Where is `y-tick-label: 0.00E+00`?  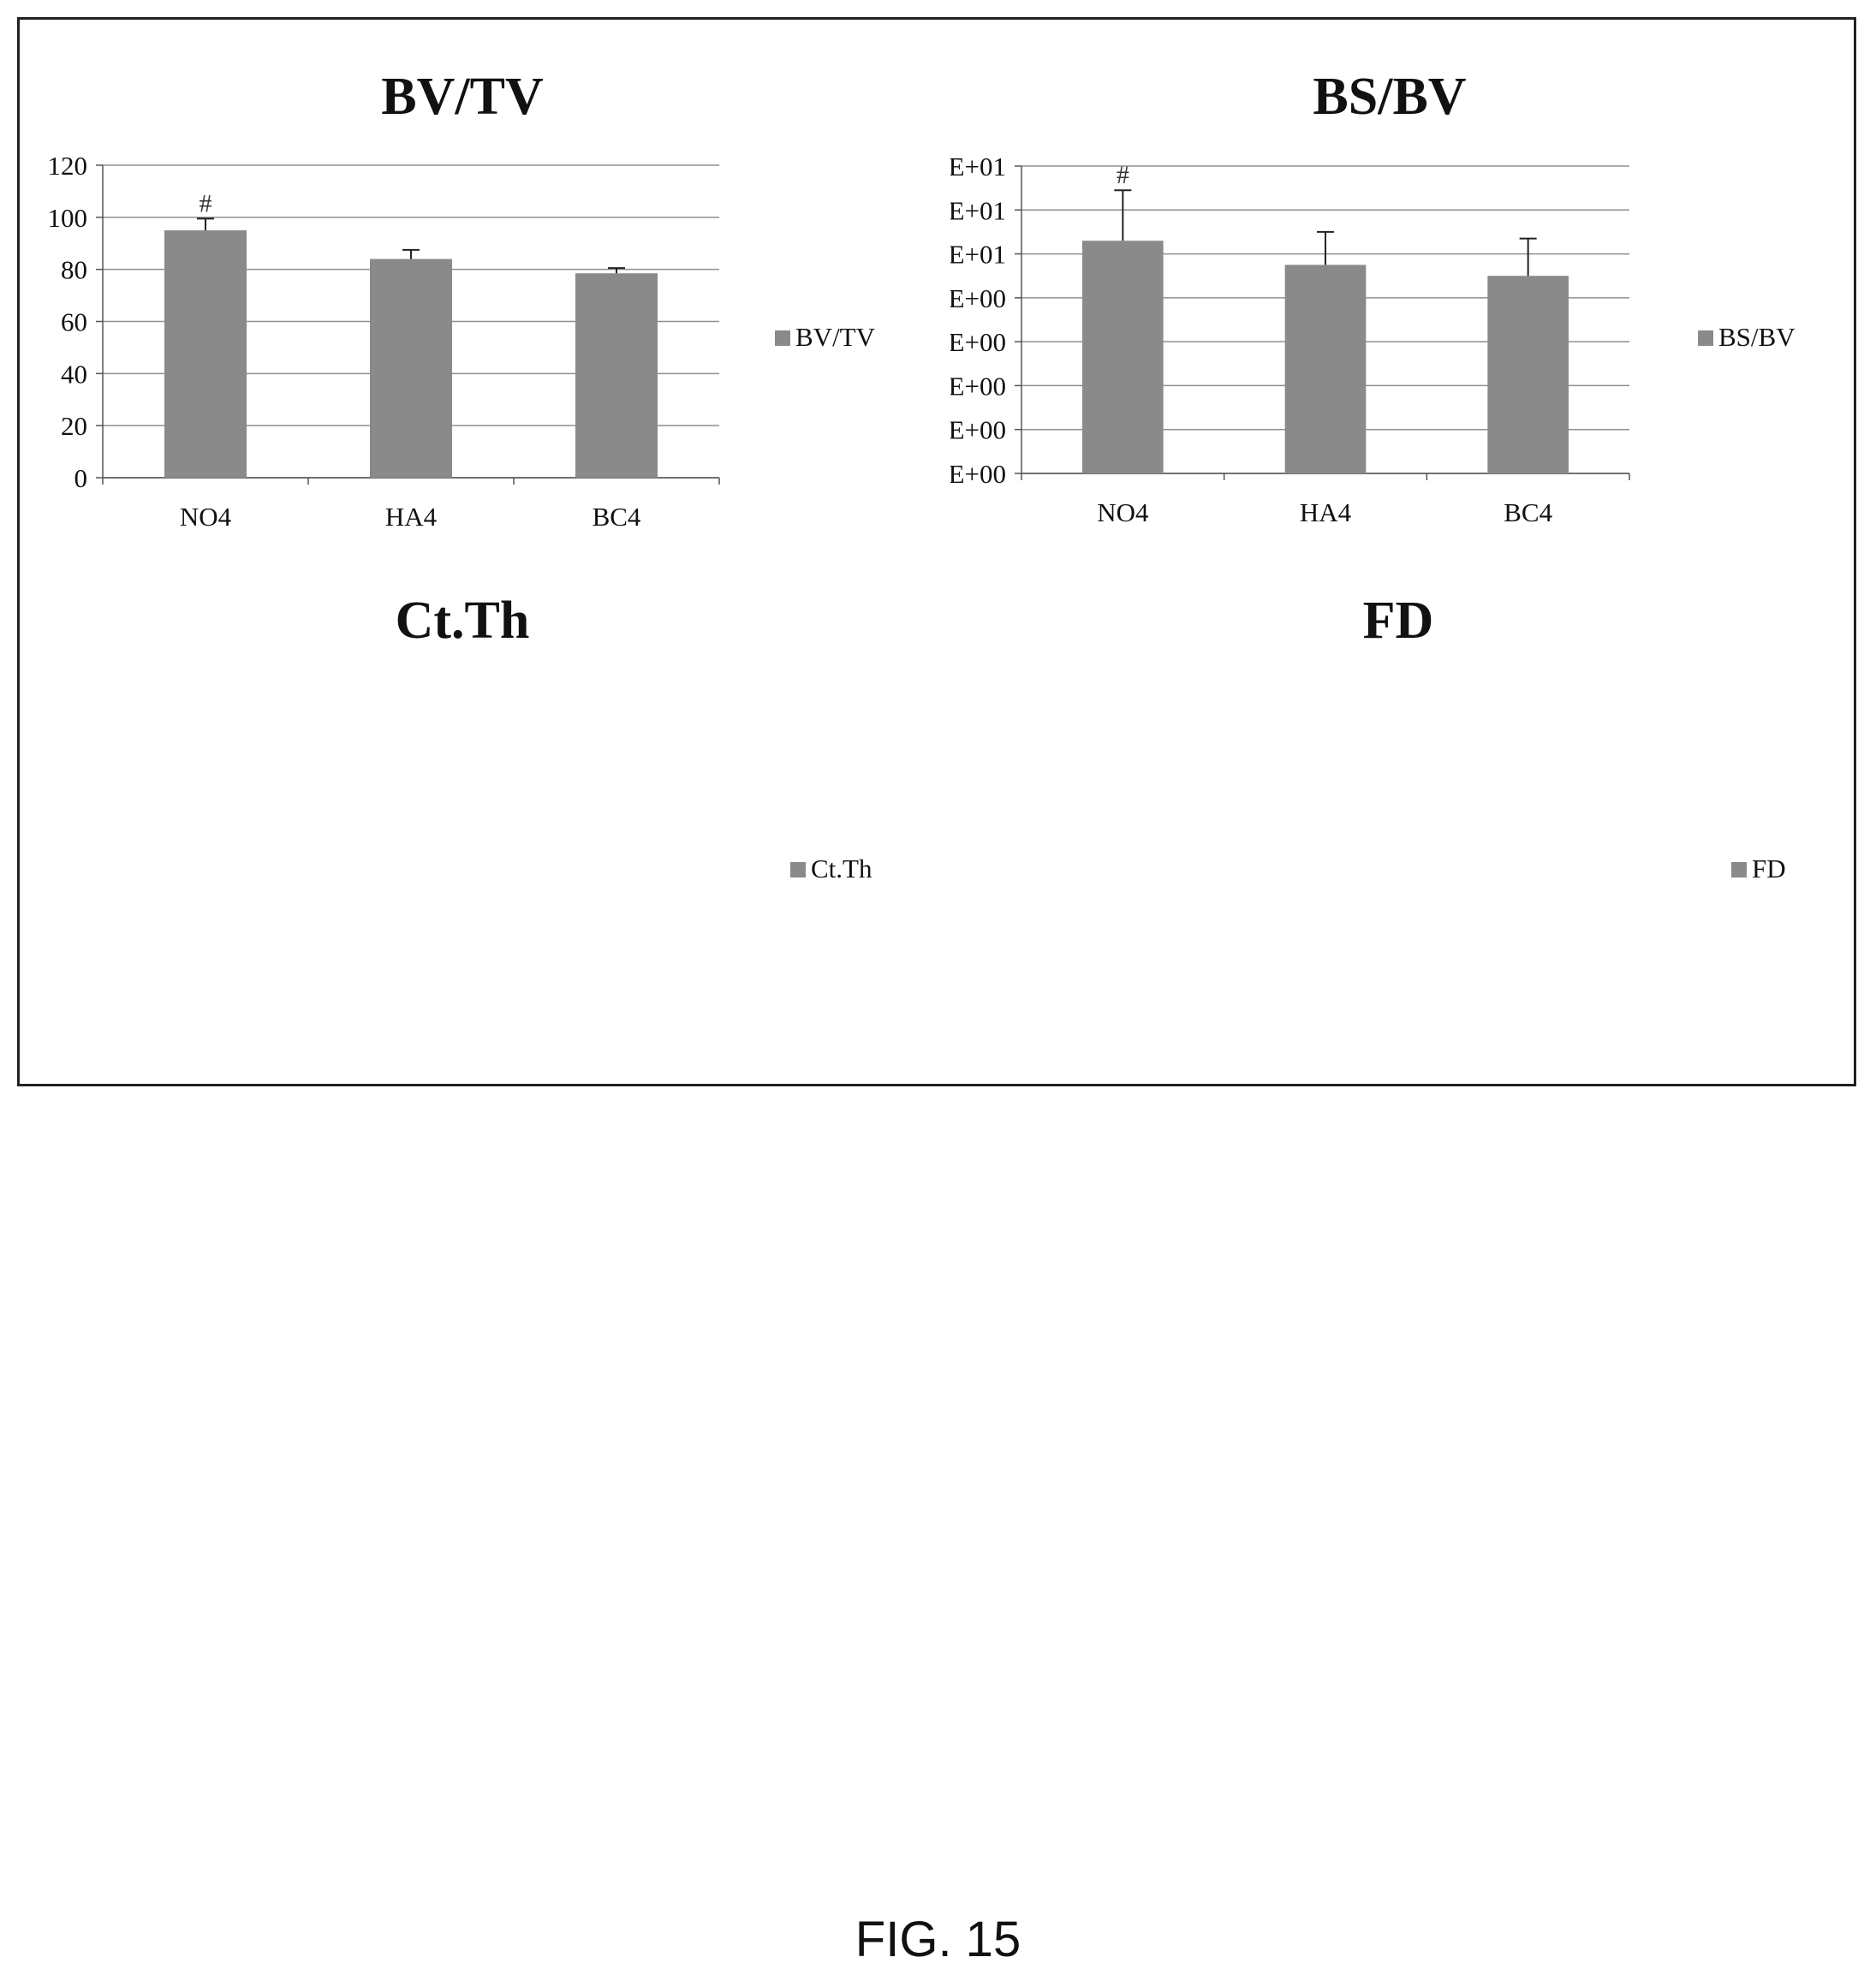 y-tick-label: 0.00E+00 is located at coordinates (978, 474).